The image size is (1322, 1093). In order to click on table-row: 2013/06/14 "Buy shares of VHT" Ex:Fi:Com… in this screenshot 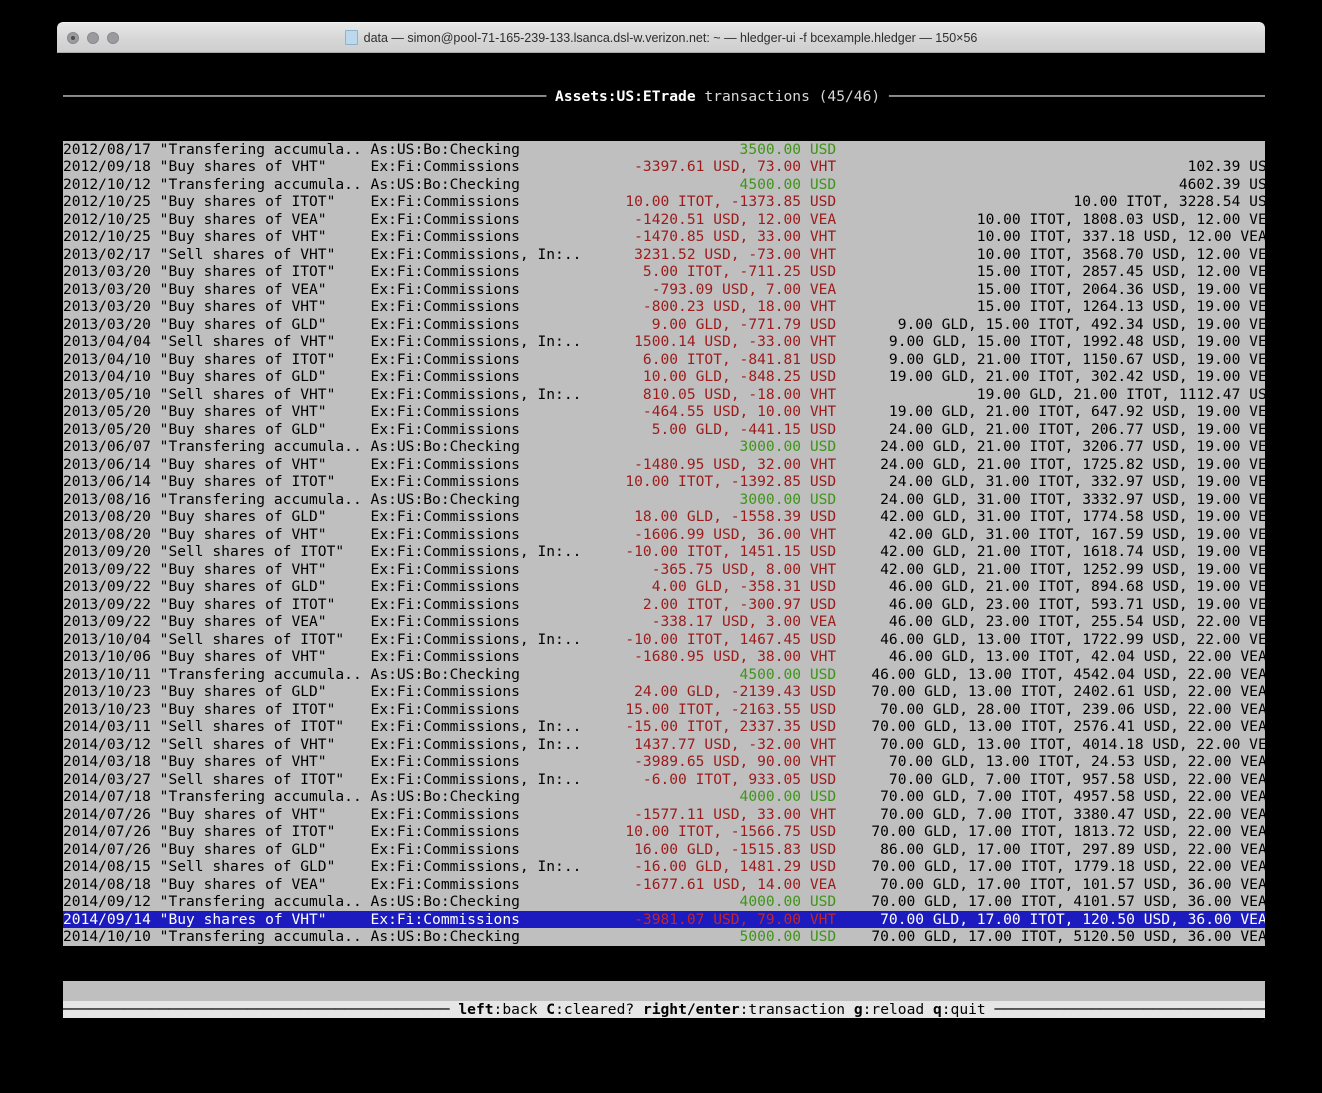, I will do `click(664, 465)`.